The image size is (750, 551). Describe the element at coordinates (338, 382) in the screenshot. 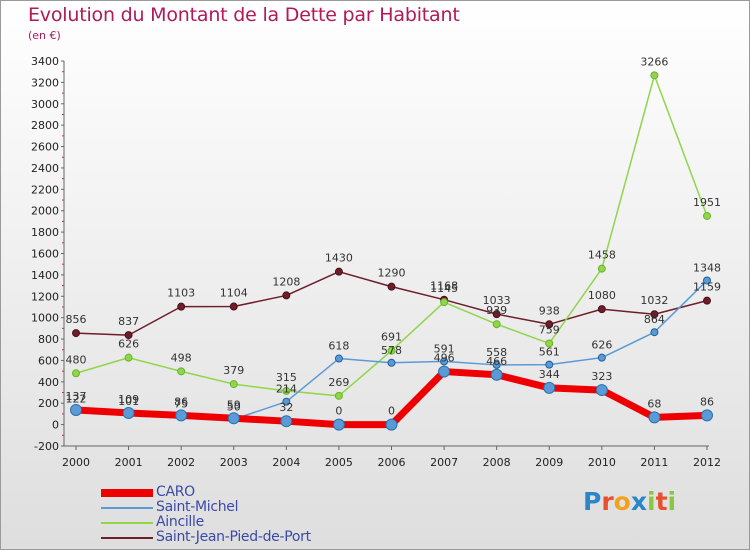

I see `data-label-aincille: 269` at that location.